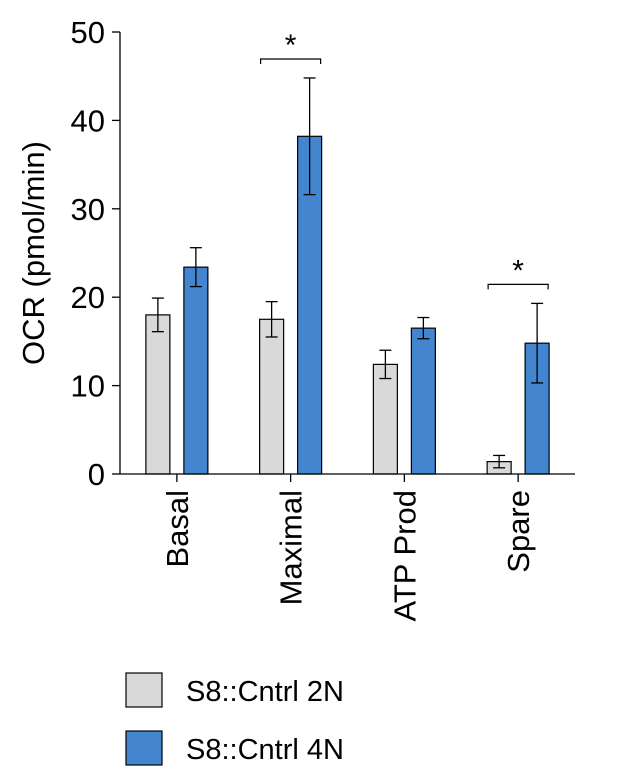  I want to click on x-category-label-spare: Spare, so click(518, 531).